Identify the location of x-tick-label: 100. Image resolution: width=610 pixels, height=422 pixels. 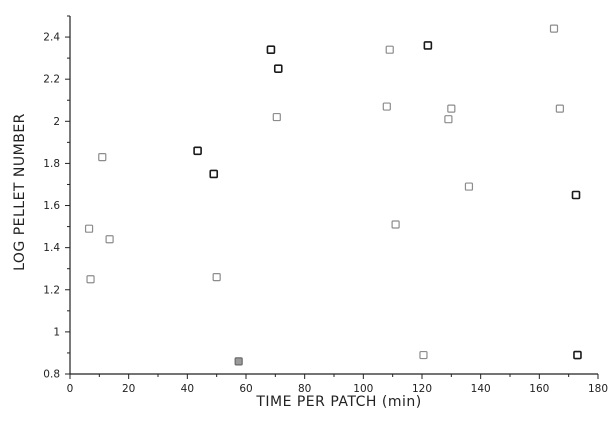
(363, 389).